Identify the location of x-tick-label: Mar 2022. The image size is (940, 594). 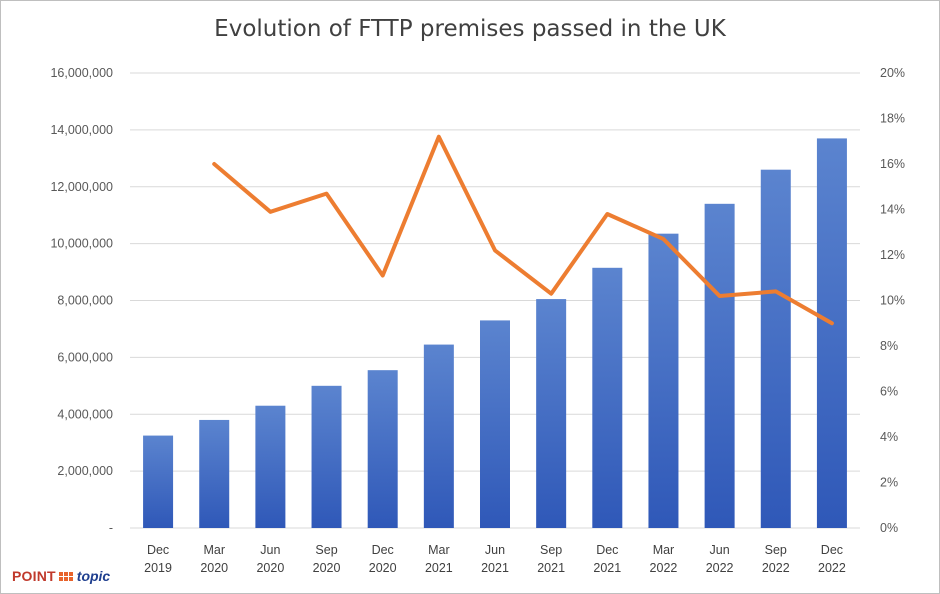
(664, 559).